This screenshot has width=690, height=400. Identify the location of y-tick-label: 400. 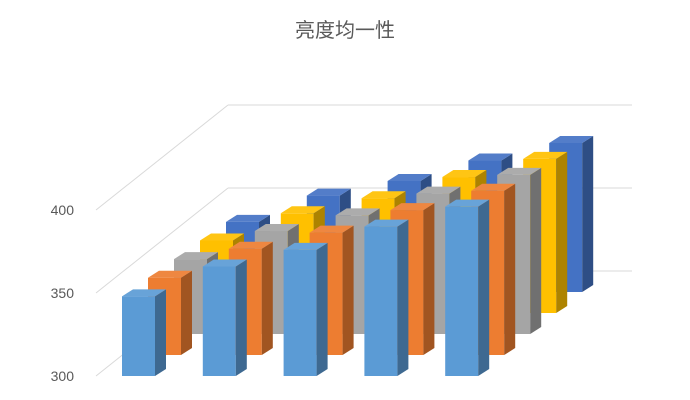
(63, 210).